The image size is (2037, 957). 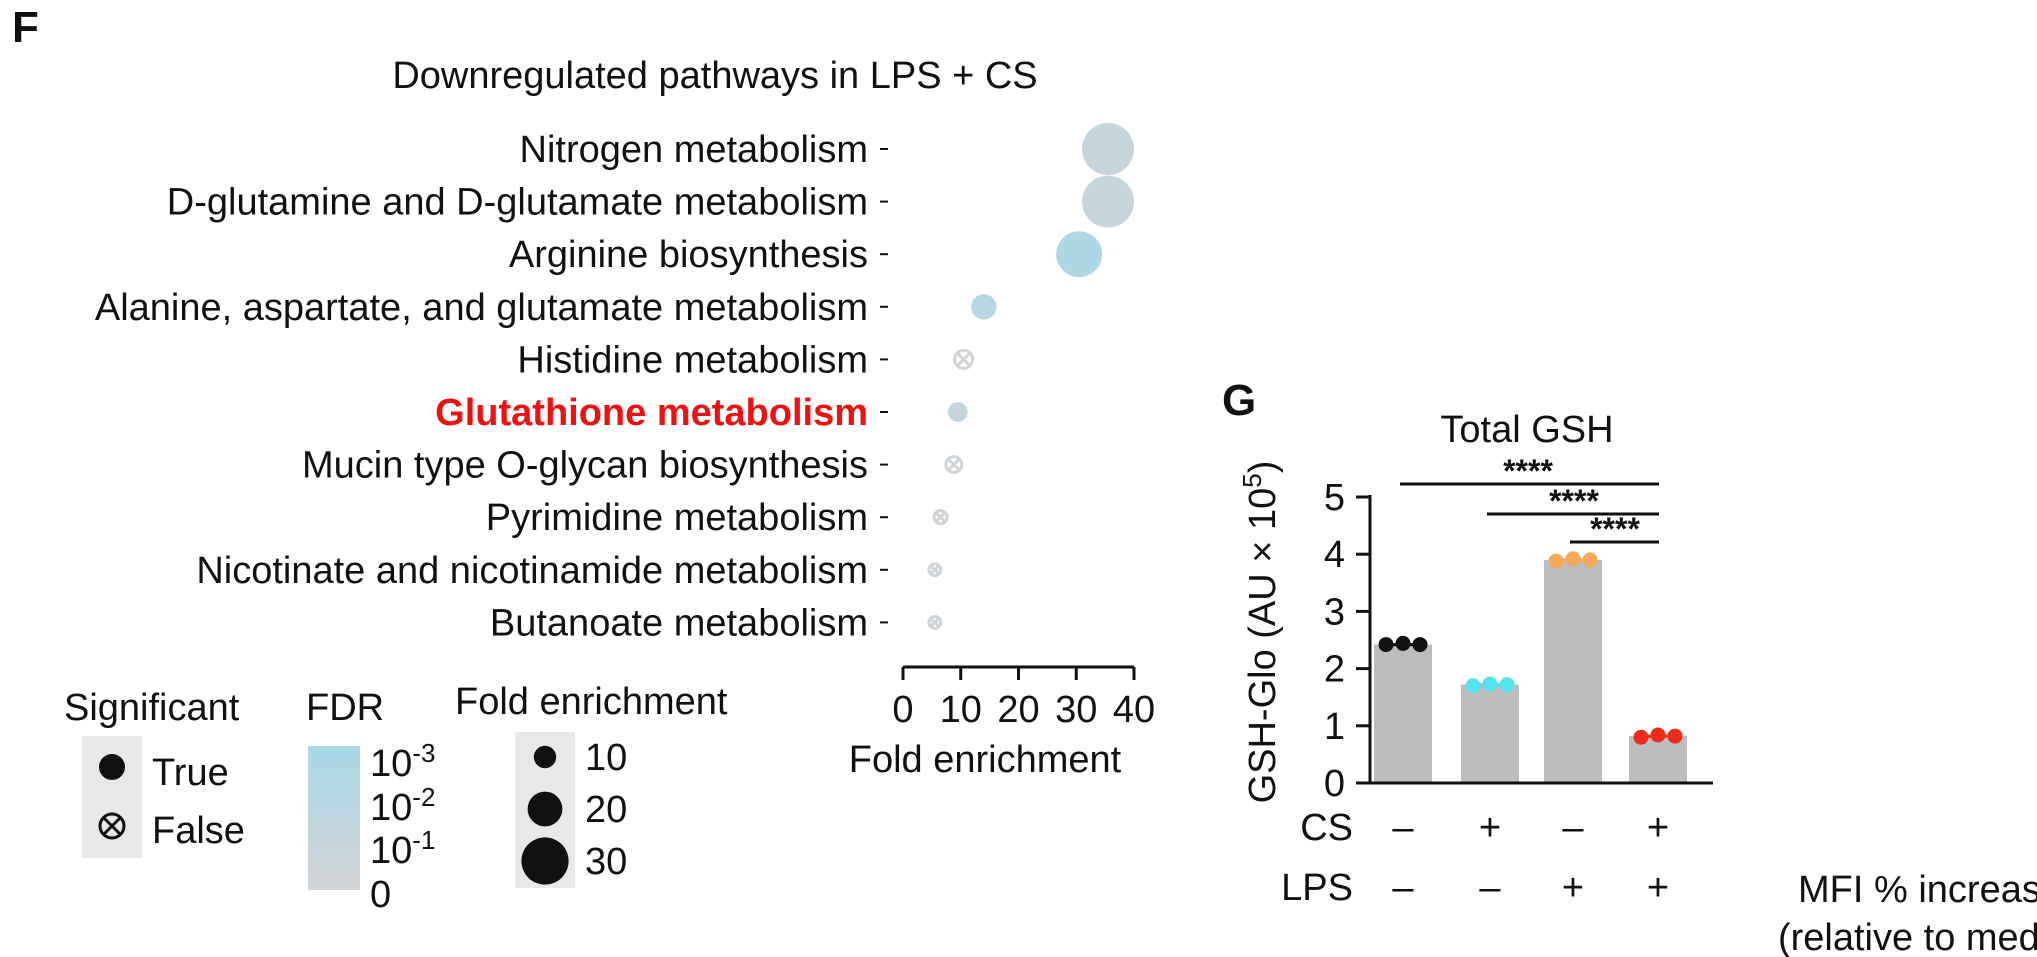 What do you see at coordinates (152, 708) in the screenshot?
I see `legend-significant-title: Significant` at bounding box center [152, 708].